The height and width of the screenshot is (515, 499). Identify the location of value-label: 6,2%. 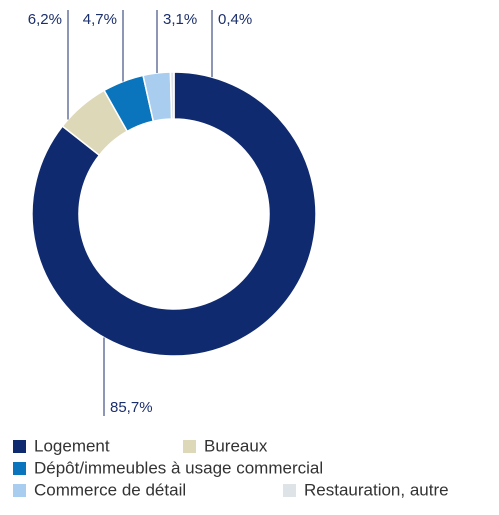
(45, 19).